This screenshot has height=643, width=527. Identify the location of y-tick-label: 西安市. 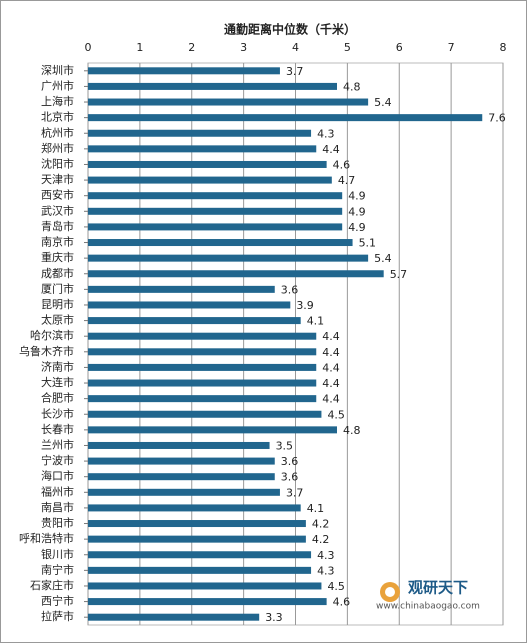
(57, 195).